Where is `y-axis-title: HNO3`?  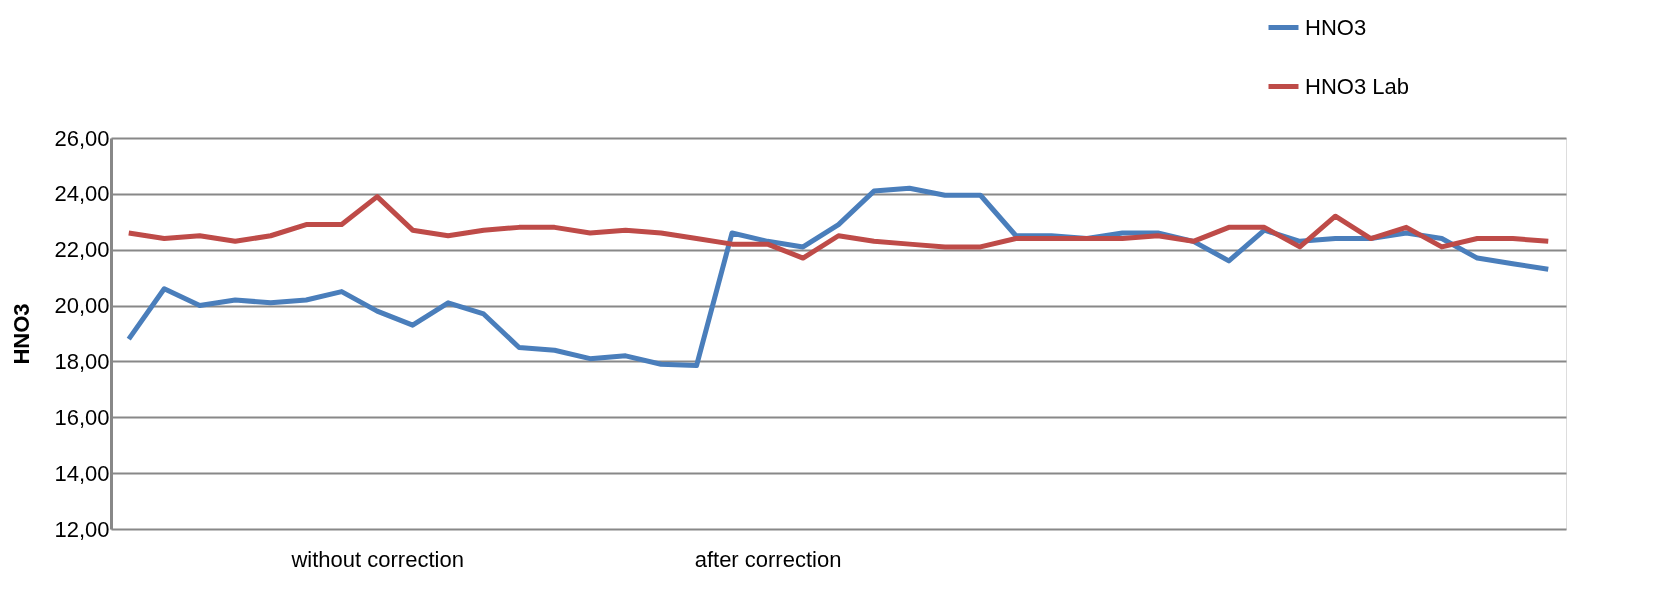
y-axis-title: HNO3 is located at coordinates (22, 334).